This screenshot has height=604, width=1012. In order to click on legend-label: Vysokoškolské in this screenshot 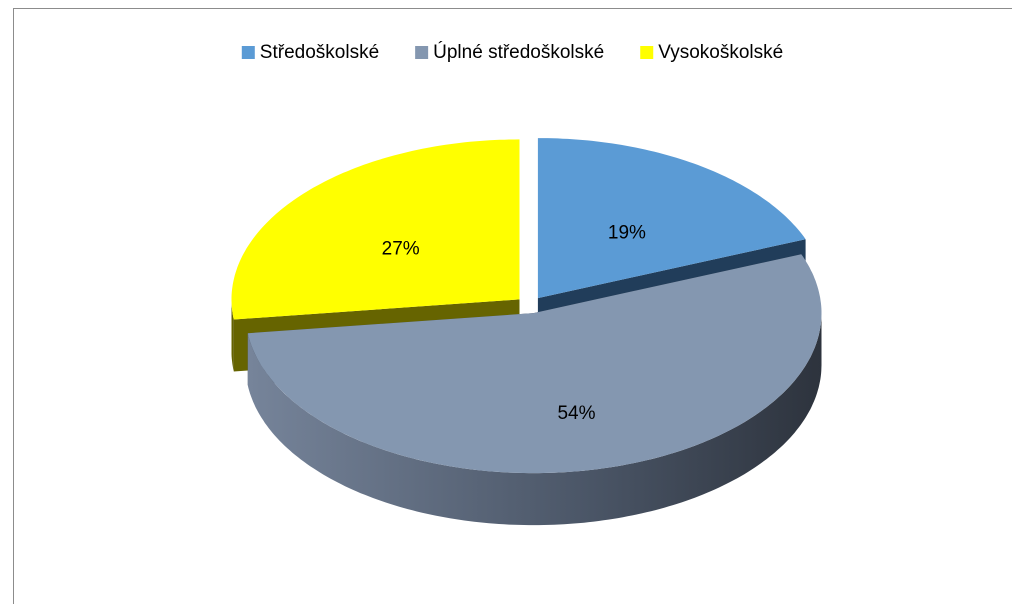, I will do `click(720, 52)`.